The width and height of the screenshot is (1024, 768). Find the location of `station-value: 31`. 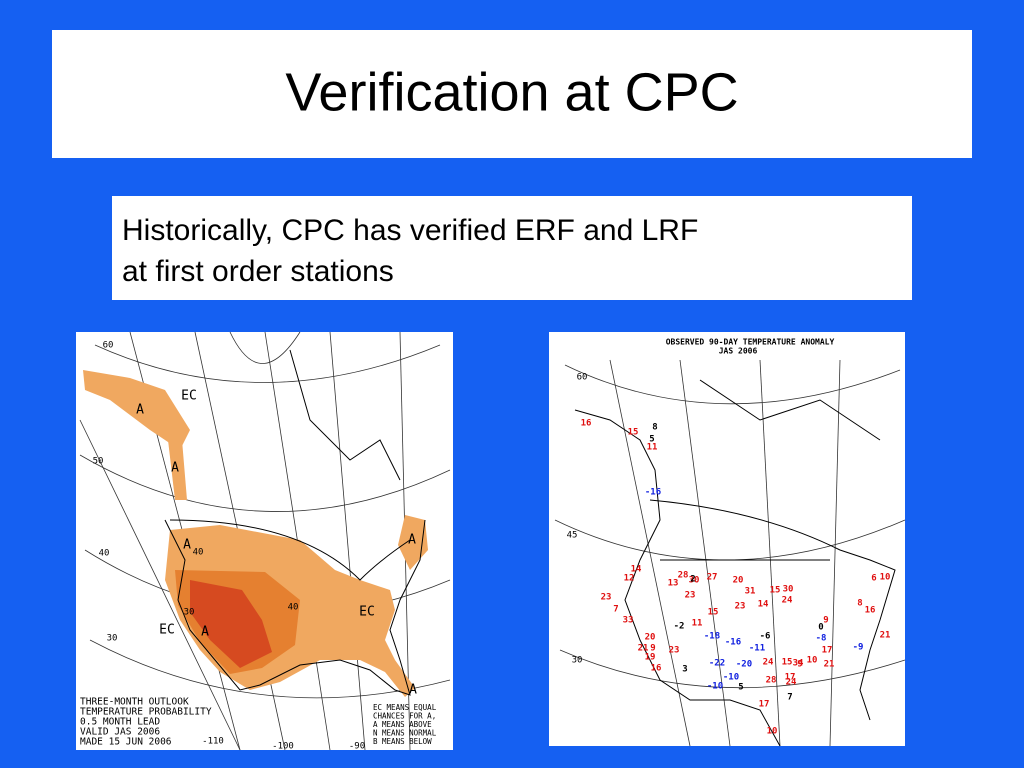

station-value: 31 is located at coordinates (750, 592).